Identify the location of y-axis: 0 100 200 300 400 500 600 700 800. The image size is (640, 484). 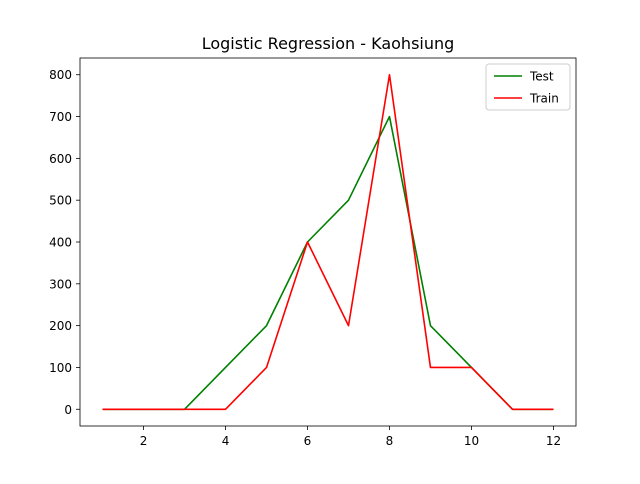
(64, 242).